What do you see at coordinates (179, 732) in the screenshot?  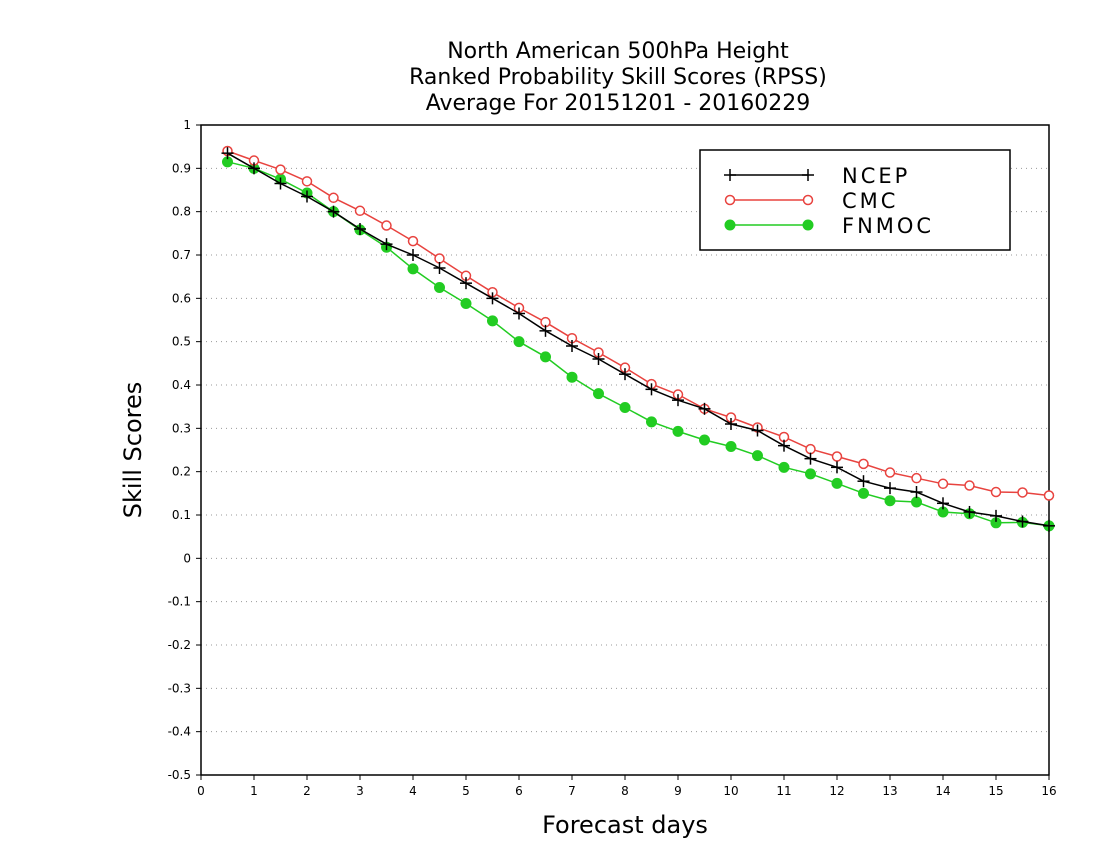 I see `y-tick-label: -0.4` at bounding box center [179, 732].